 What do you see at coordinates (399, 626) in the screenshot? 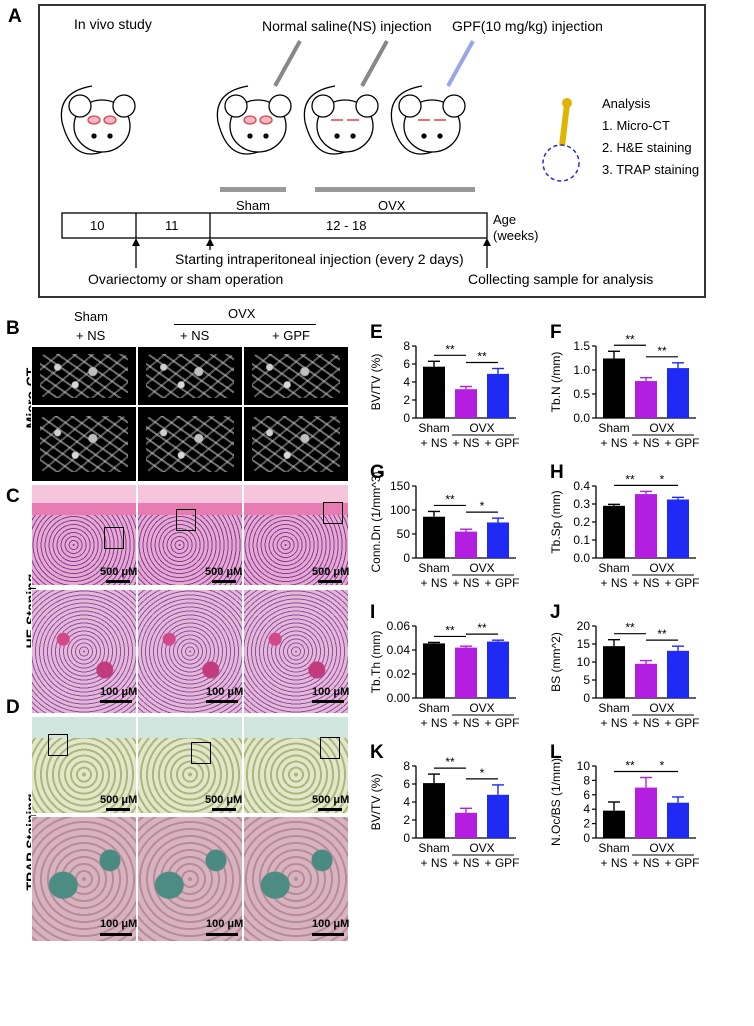
I see `y-tick-label: 0.06` at bounding box center [399, 626].